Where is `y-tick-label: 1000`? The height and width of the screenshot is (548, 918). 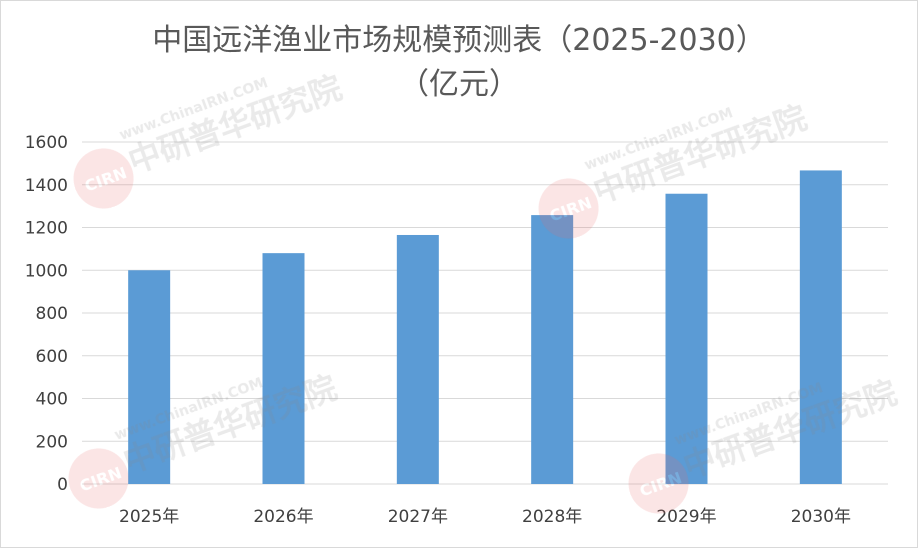
y-tick-label: 1000 is located at coordinates (46, 271).